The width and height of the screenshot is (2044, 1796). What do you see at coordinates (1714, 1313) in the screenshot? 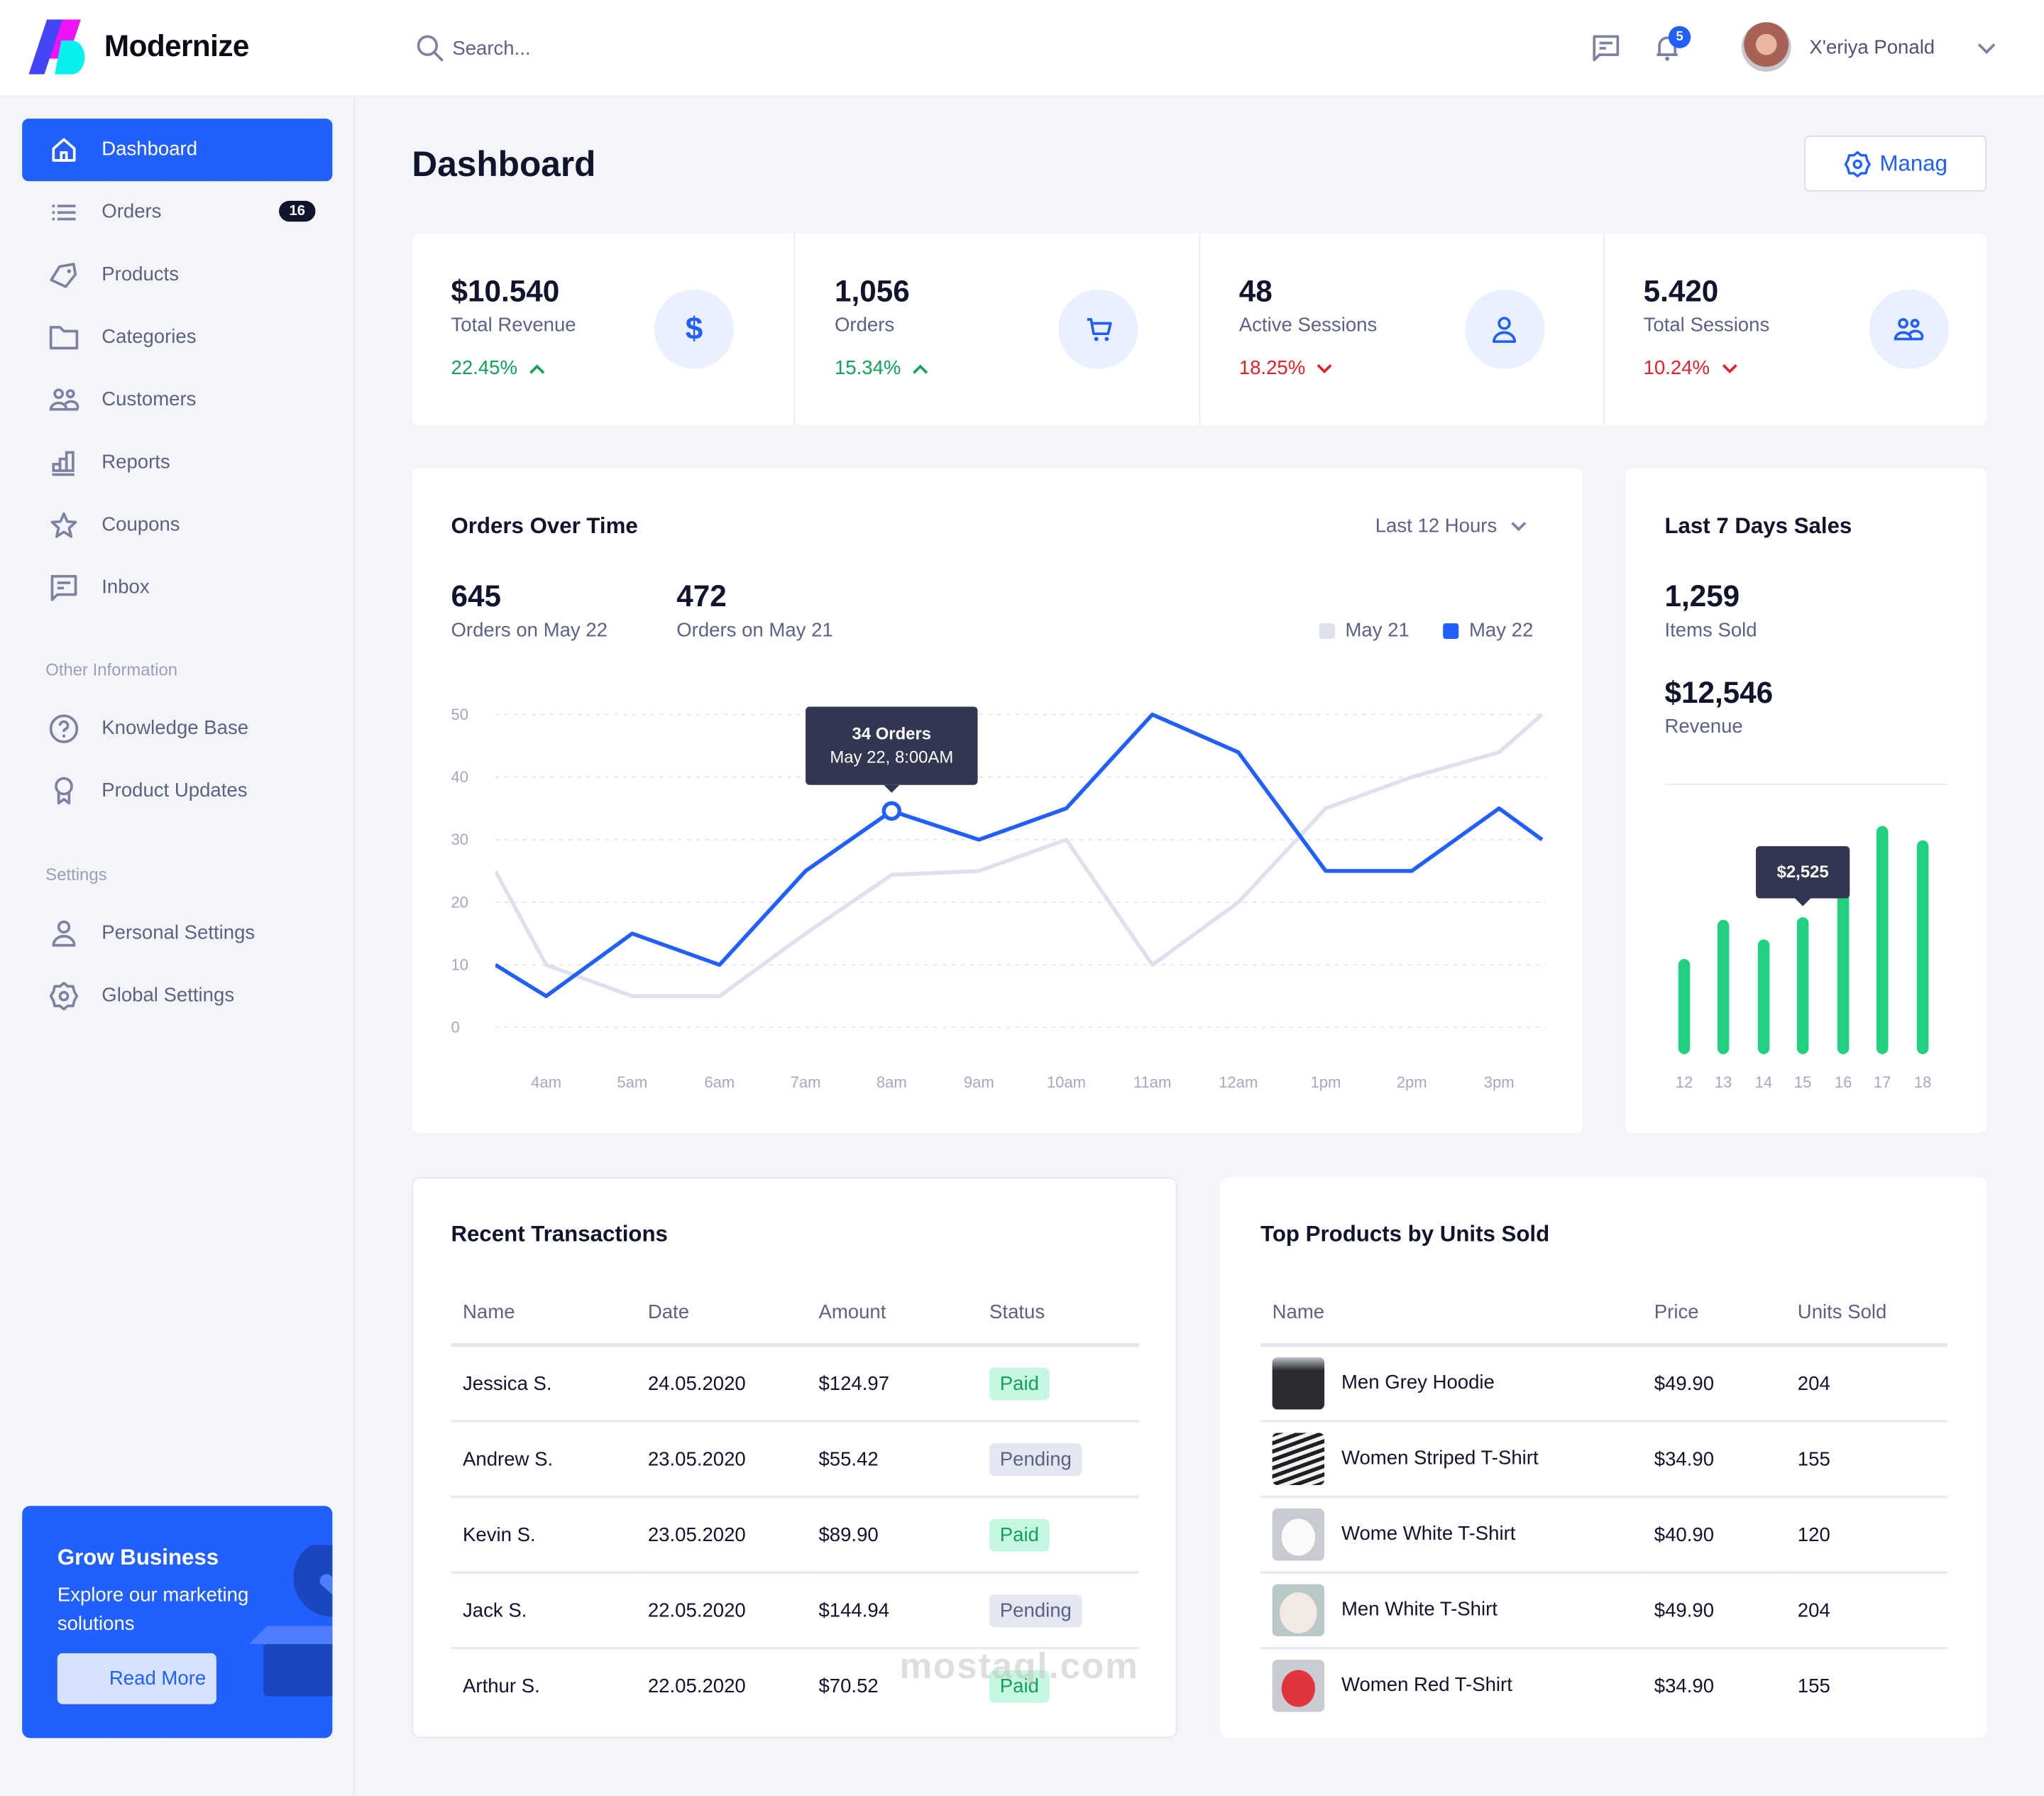
I see `column-header: Price` at bounding box center [1714, 1313].